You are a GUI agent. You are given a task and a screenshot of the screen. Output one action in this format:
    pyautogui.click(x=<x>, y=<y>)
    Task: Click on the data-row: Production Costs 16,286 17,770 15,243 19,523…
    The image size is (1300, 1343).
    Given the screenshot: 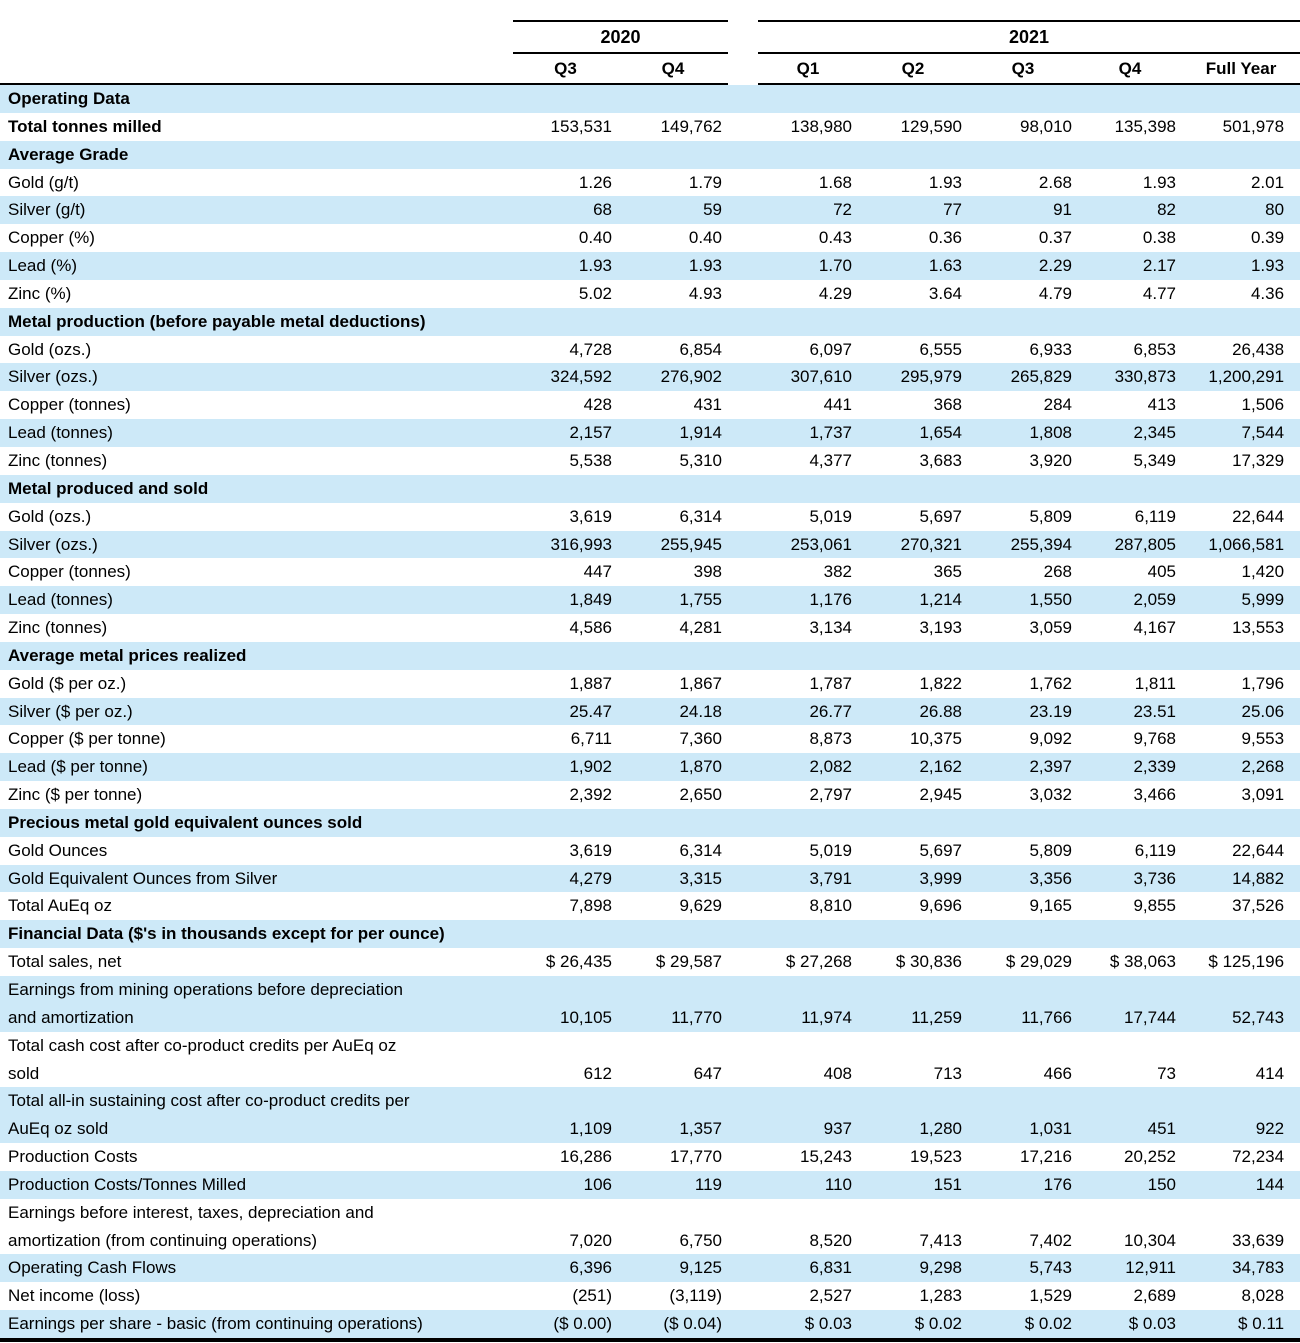 What is the action you would take?
    pyautogui.click(x=650, y=1157)
    